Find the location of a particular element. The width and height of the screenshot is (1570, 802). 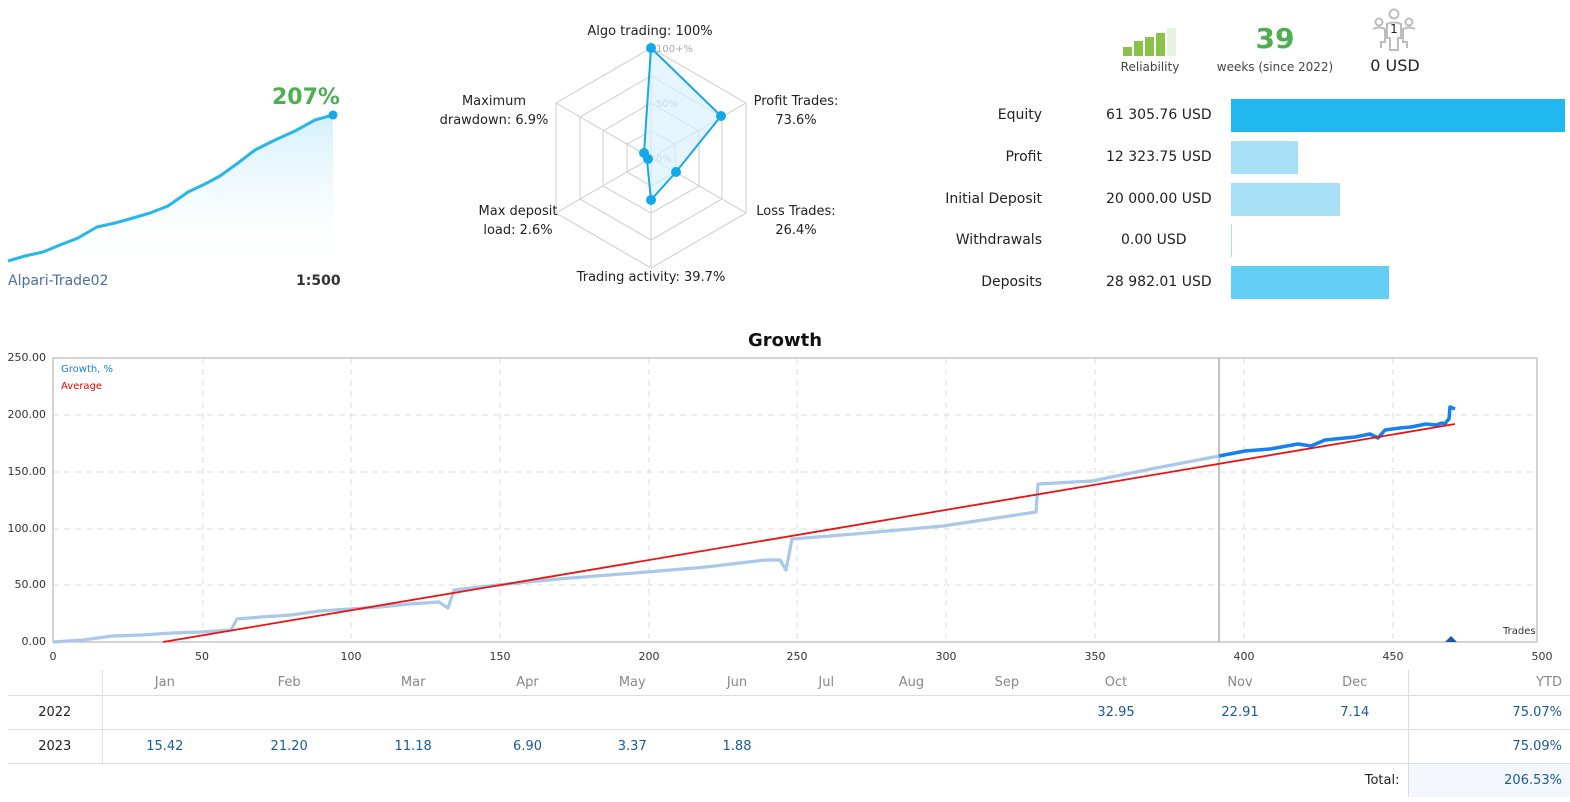

radar-label-drawdown-value: drawdown: 6.9% is located at coordinates (494, 120).